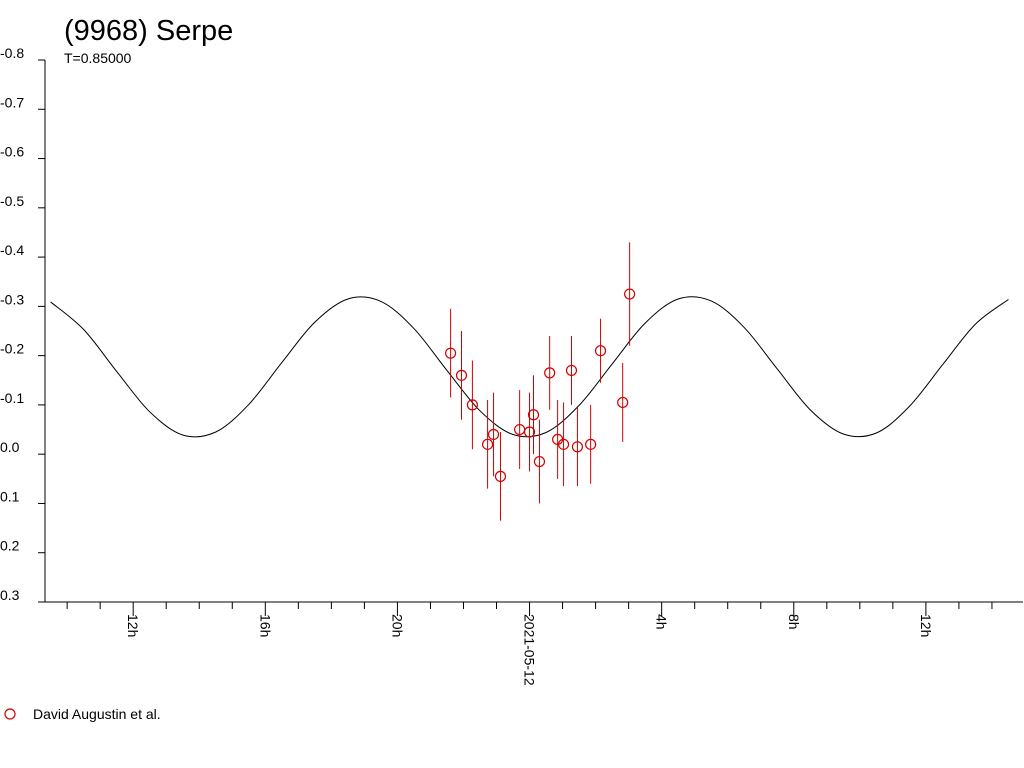 This screenshot has width=1024, height=768. I want to click on chart-title: (9968) Serpe, so click(148, 31).